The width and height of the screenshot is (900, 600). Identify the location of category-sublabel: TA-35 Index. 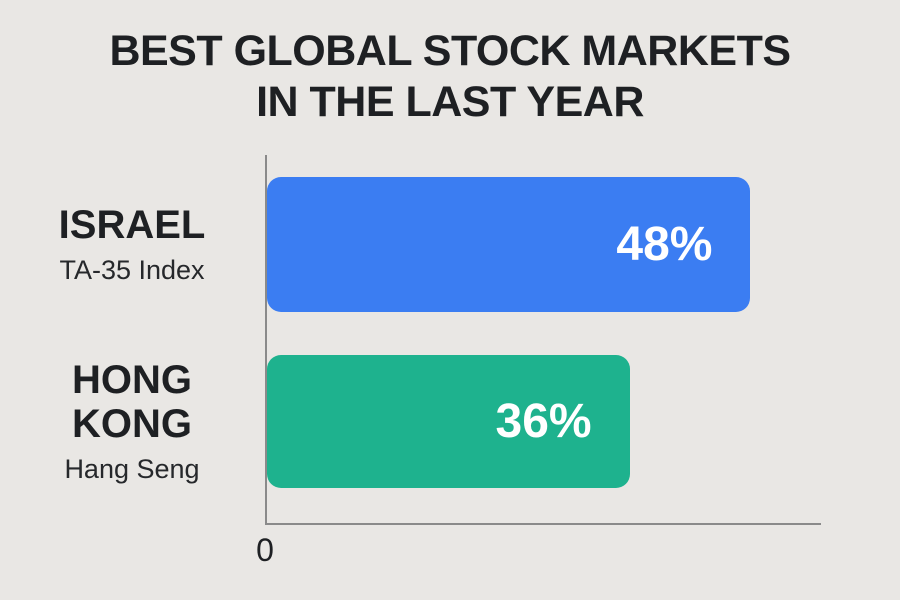
(132, 270).